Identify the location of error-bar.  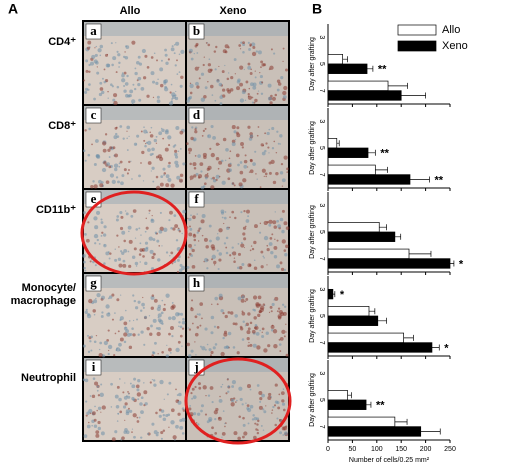
(372, 152).